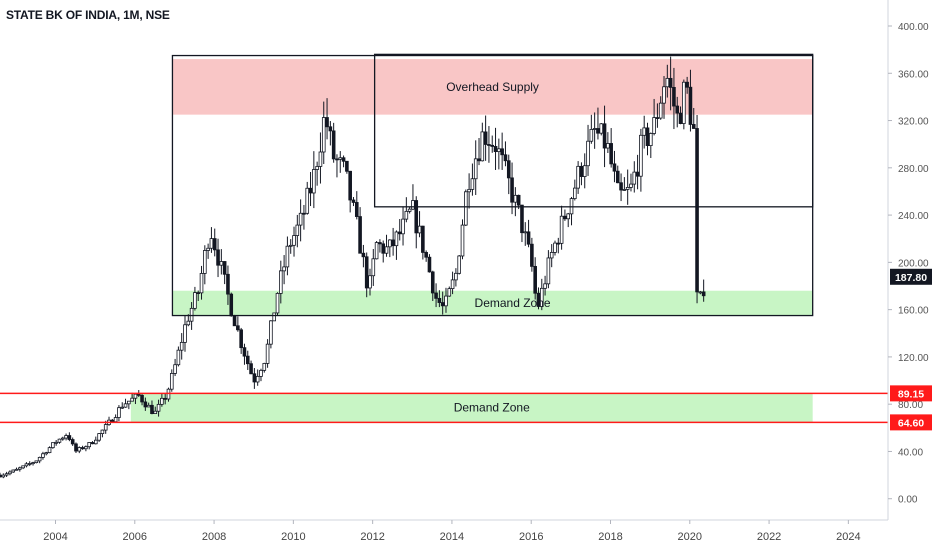 The height and width of the screenshot is (550, 932). I want to click on demand-zone-label: Demand Zone, so click(513, 303).